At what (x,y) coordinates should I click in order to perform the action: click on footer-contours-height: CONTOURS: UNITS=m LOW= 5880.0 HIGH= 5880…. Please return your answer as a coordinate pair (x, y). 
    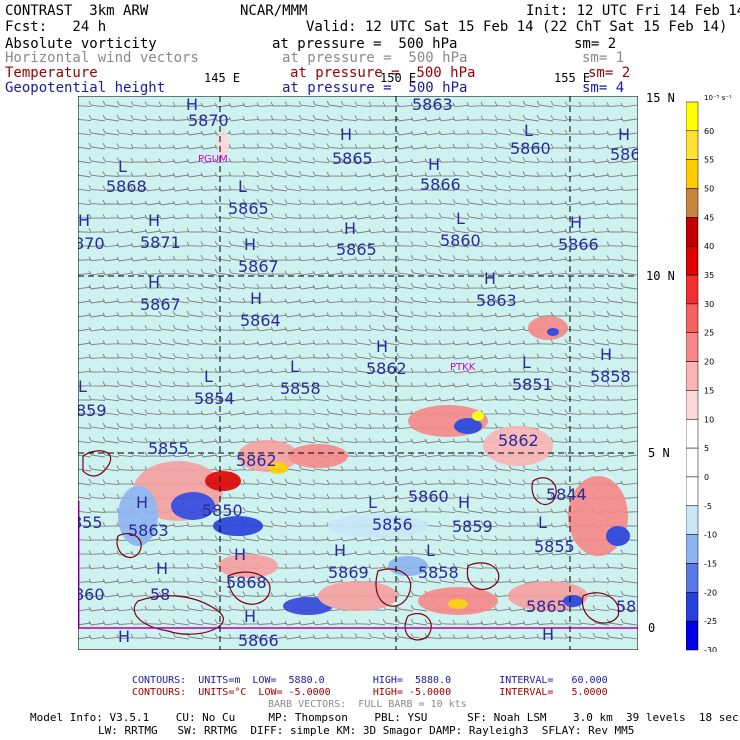
    Looking at the image, I should click on (370, 680).